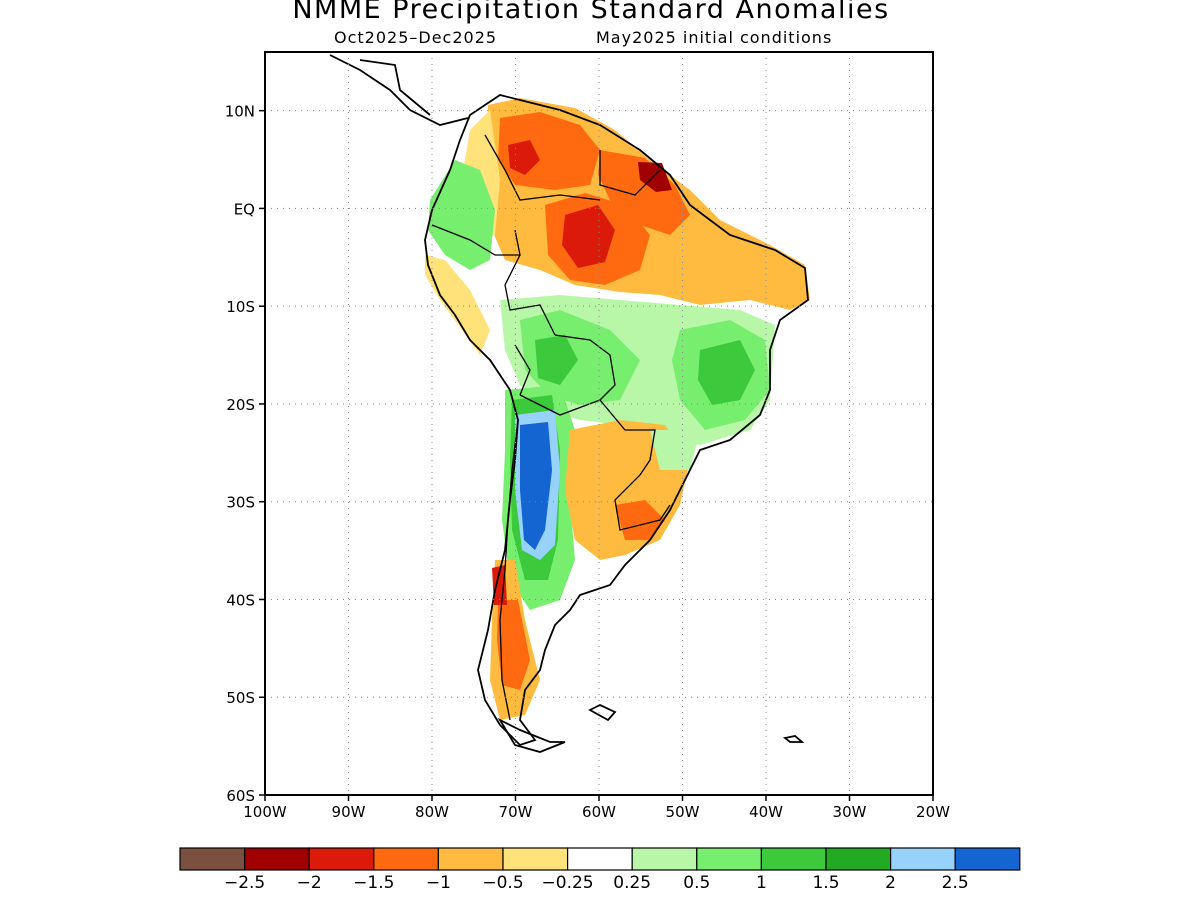 Image resolution: width=1200 pixels, height=900 pixels. I want to click on colorbar: −2.5 −2 −1.5 −1 −0.5 −0.25 0.25 0.5 1 1.5 2 2.5, so click(600, 870).